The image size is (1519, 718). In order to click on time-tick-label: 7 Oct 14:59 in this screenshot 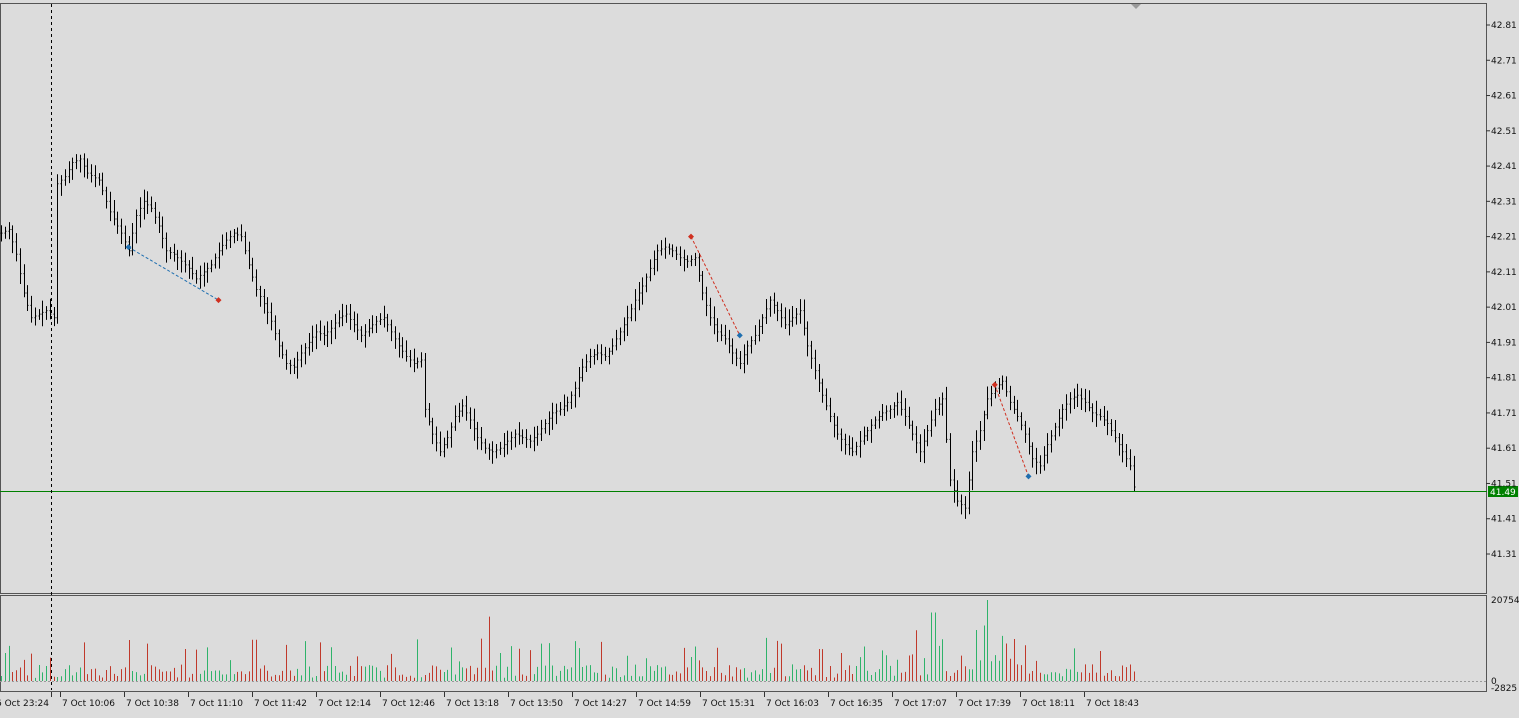, I will do `click(664, 704)`.